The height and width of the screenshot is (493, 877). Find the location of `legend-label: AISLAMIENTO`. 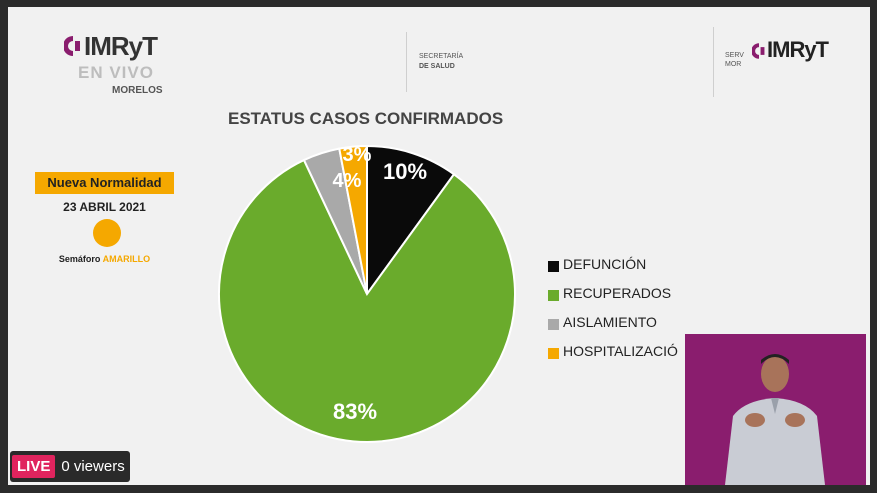

legend-label: AISLAMIENTO is located at coordinates (610, 322).